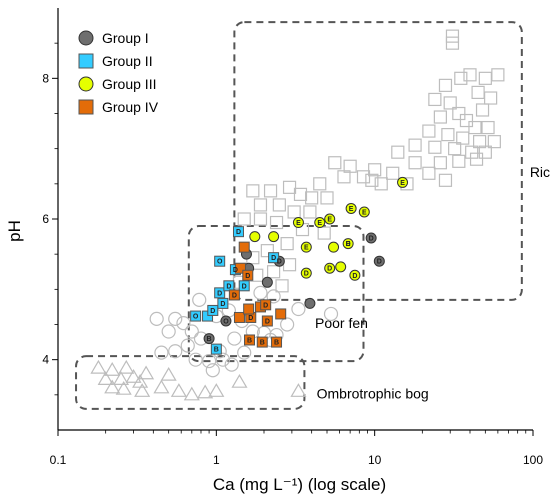  I want to click on point-label-35: O, so click(220, 262).